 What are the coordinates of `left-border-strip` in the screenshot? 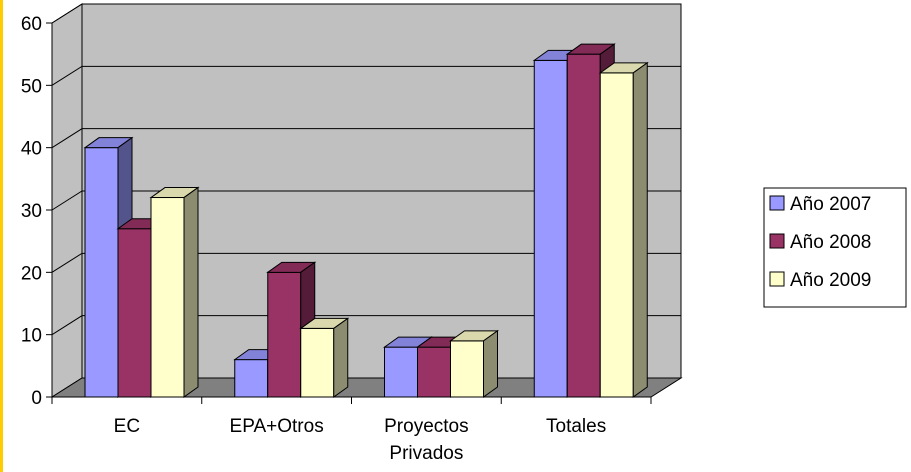 It's located at (1, 236).